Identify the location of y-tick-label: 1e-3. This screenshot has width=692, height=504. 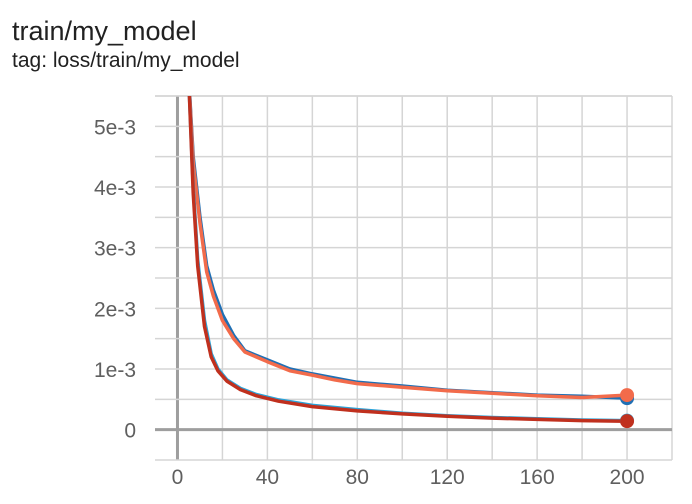
(115, 370).